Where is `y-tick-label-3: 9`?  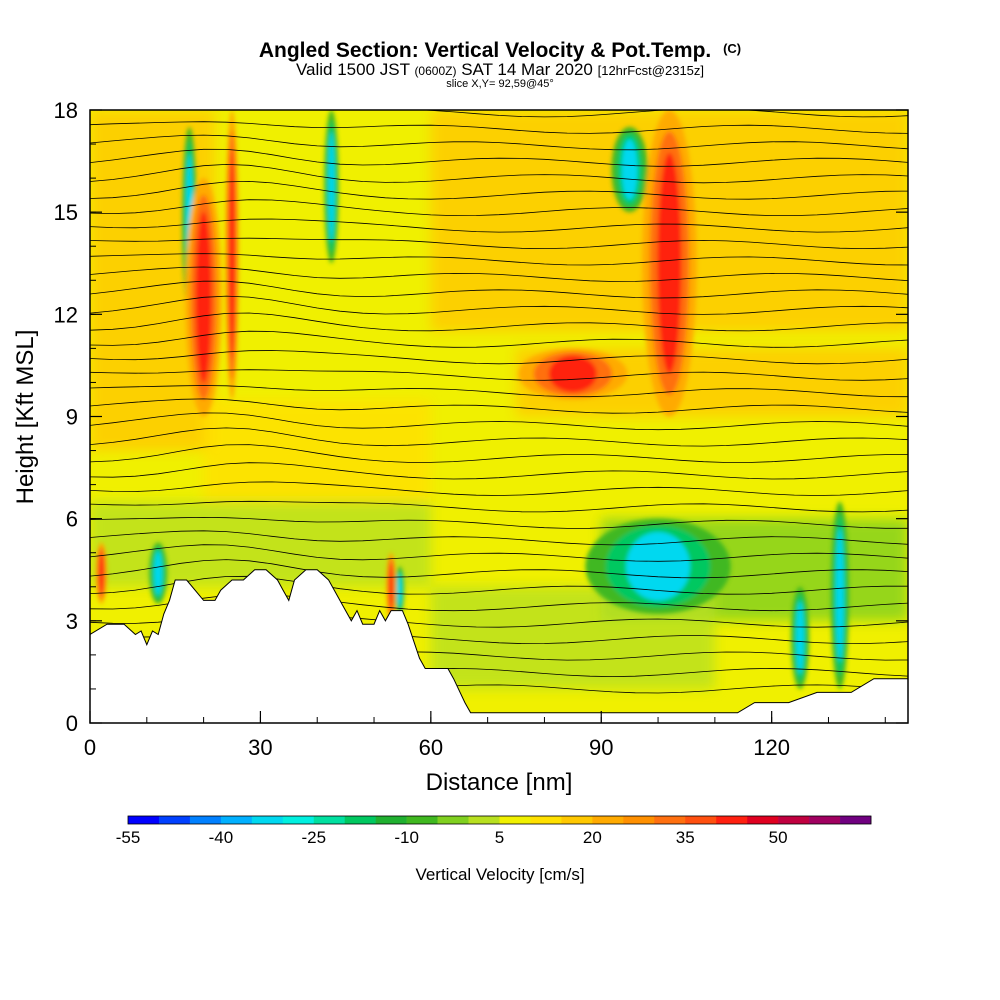 y-tick-label-3: 9 is located at coordinates (72, 417).